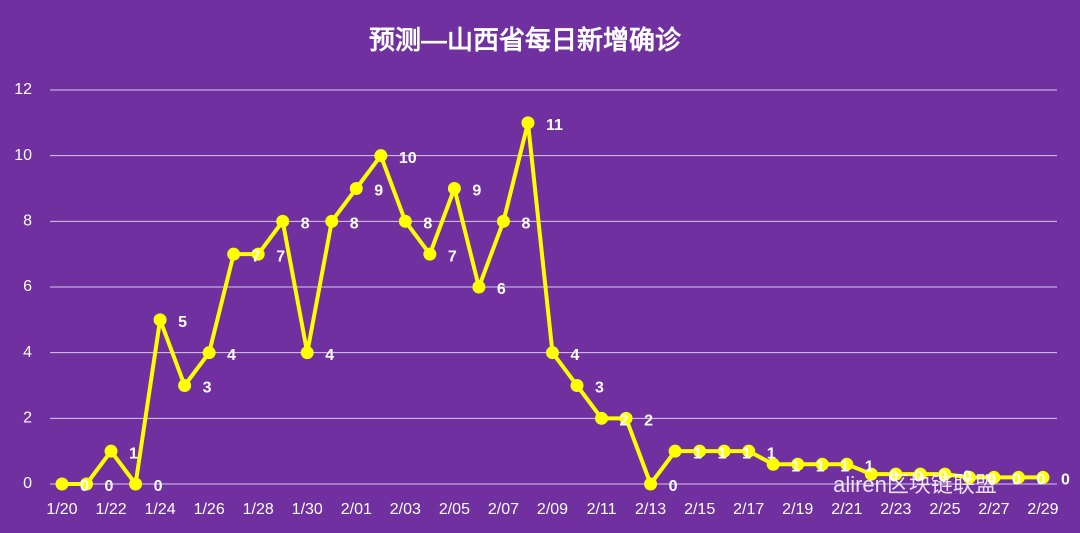 This screenshot has width=1080, height=533. What do you see at coordinates (624, 421) in the screenshot?
I see `data-label: 2` at bounding box center [624, 421].